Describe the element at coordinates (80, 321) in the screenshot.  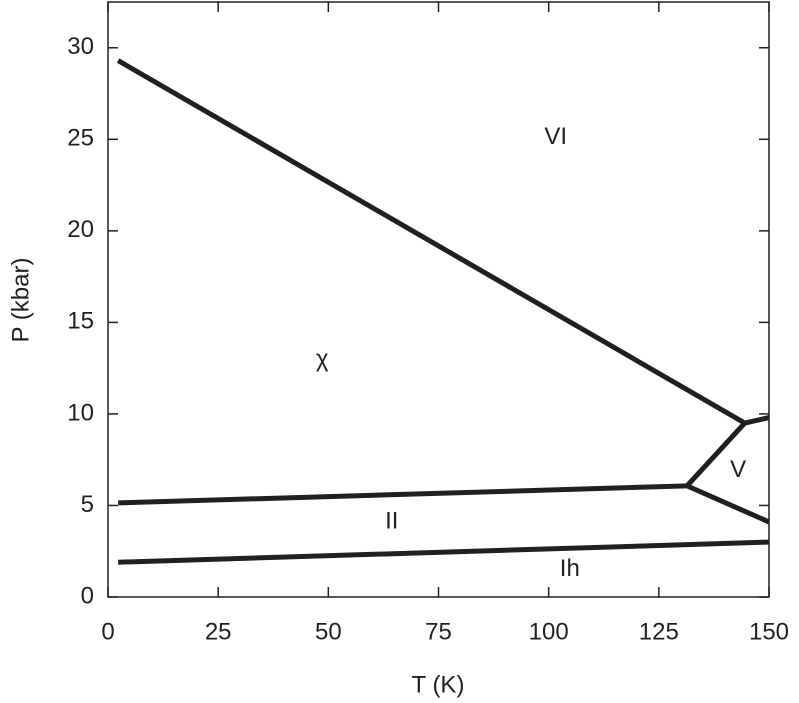
I see `y-tick-label: 15` at that location.